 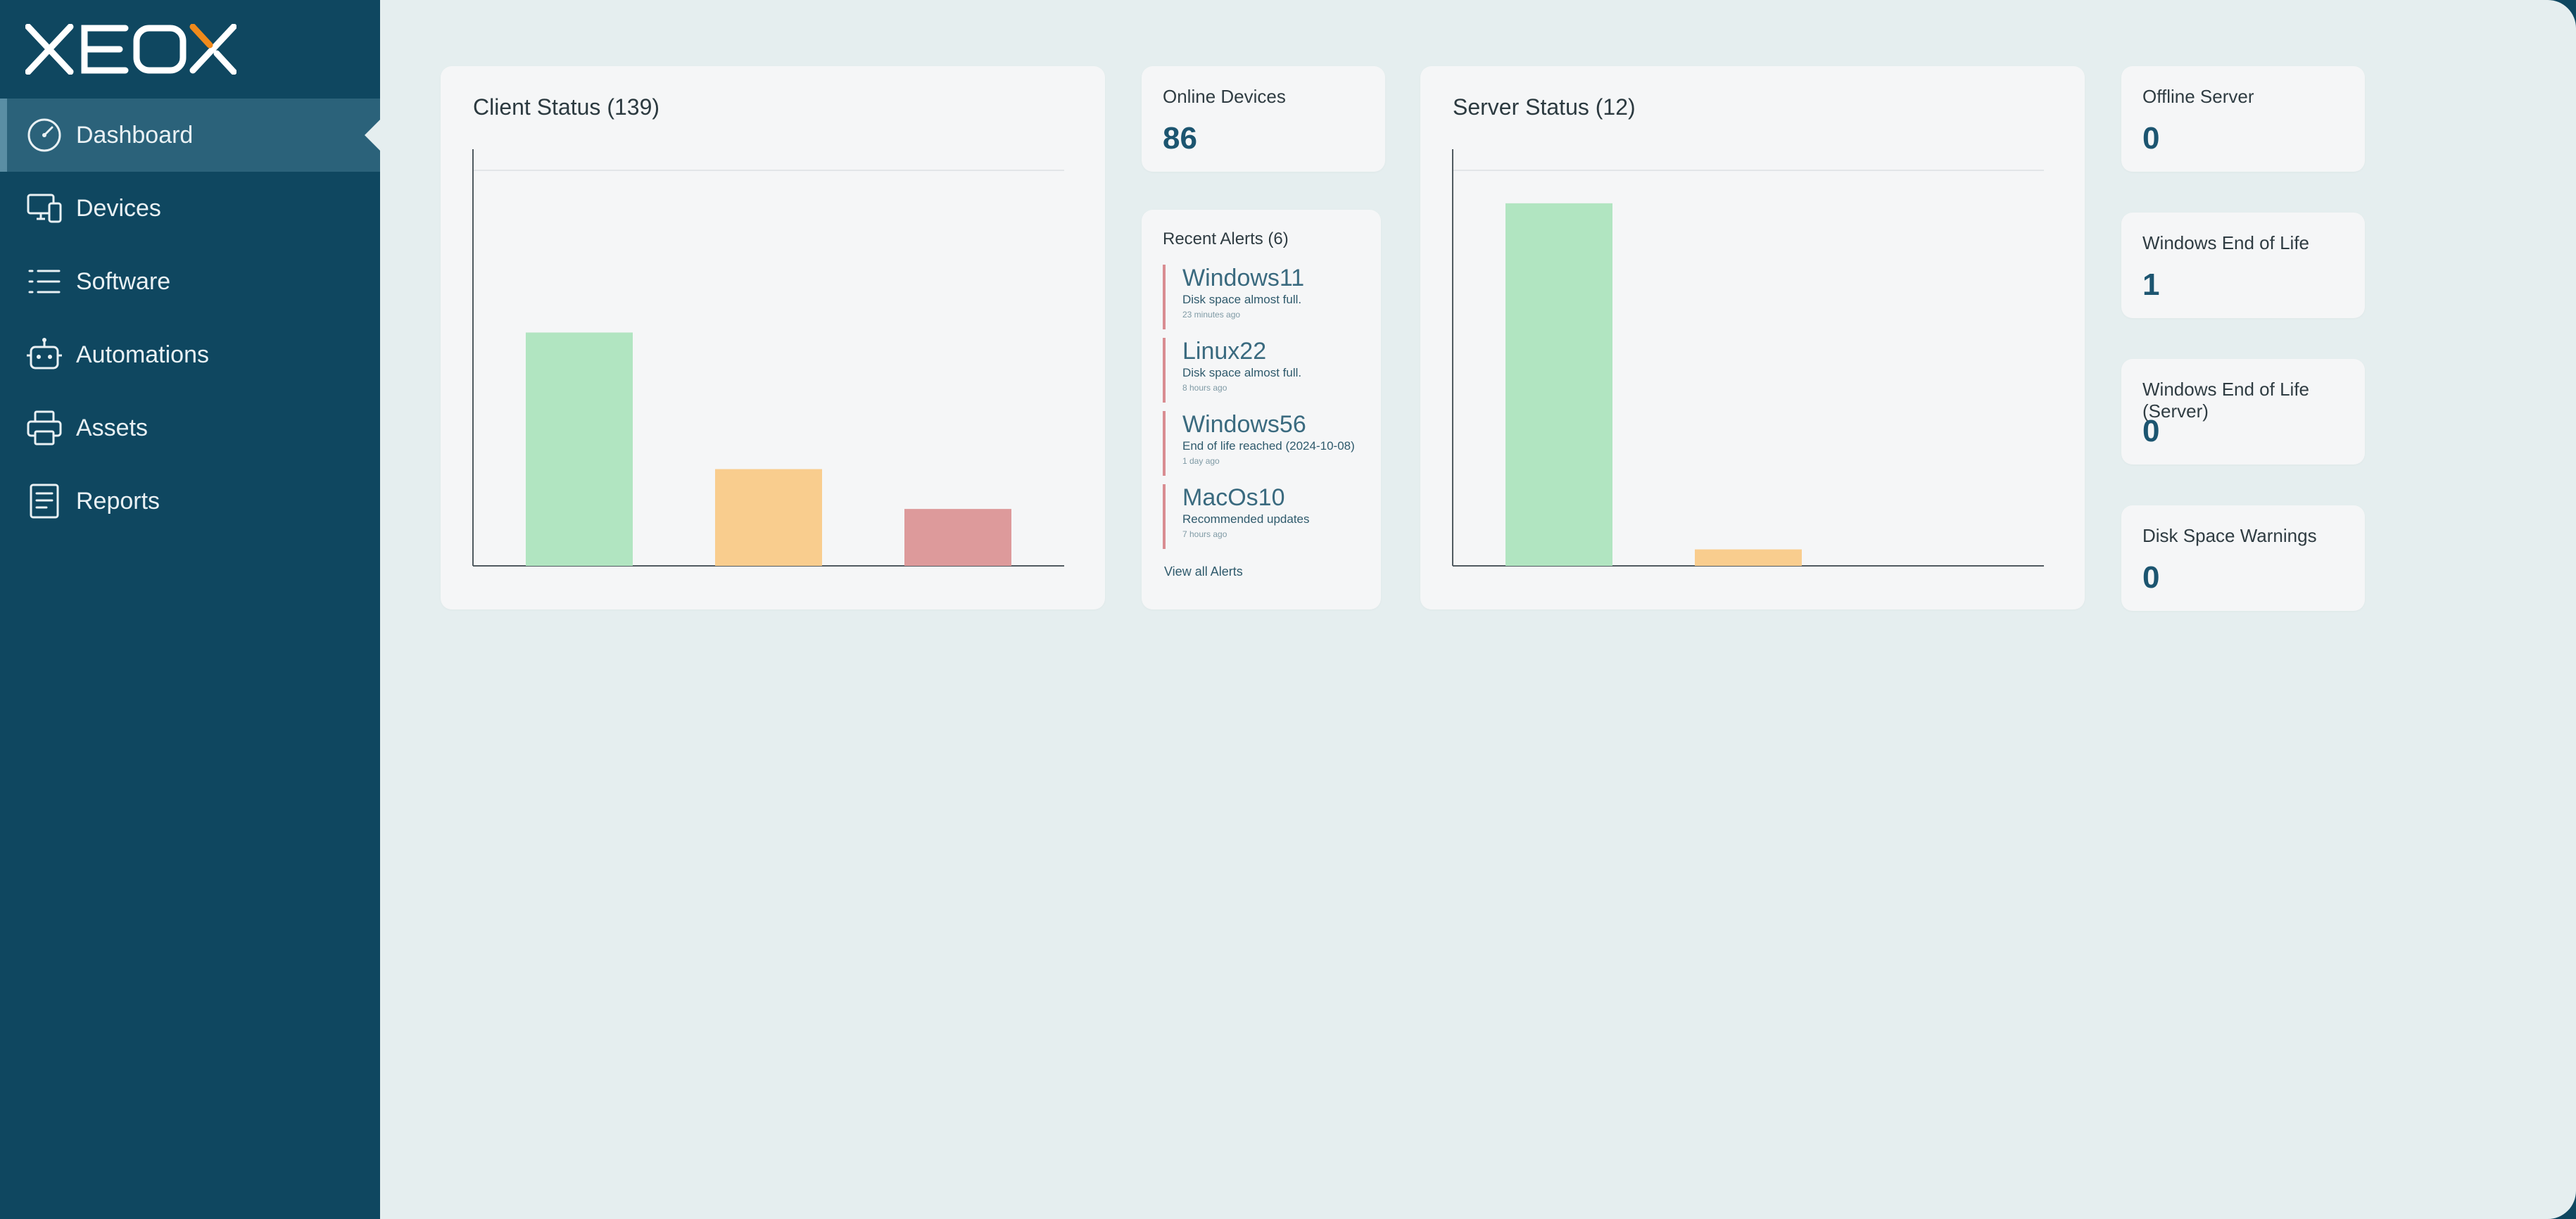 I want to click on disk-space-warnings-value: 0, so click(x=2151, y=577).